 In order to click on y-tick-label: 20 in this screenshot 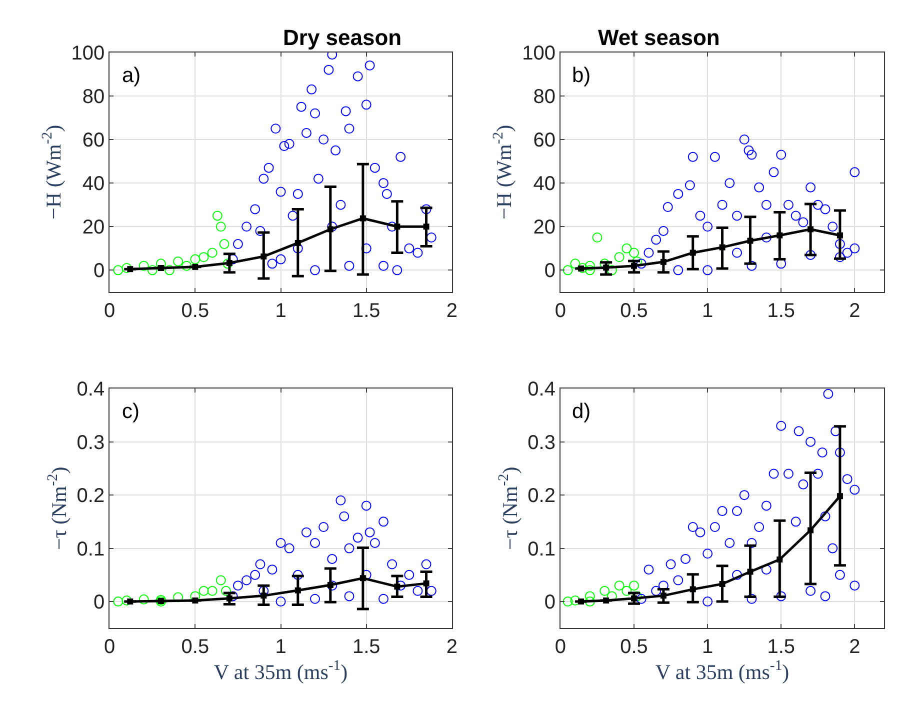, I will do `click(93, 227)`.